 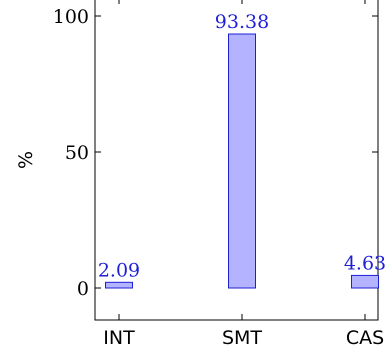 I want to click on x-tick-label: SMT, so click(x=242, y=338).